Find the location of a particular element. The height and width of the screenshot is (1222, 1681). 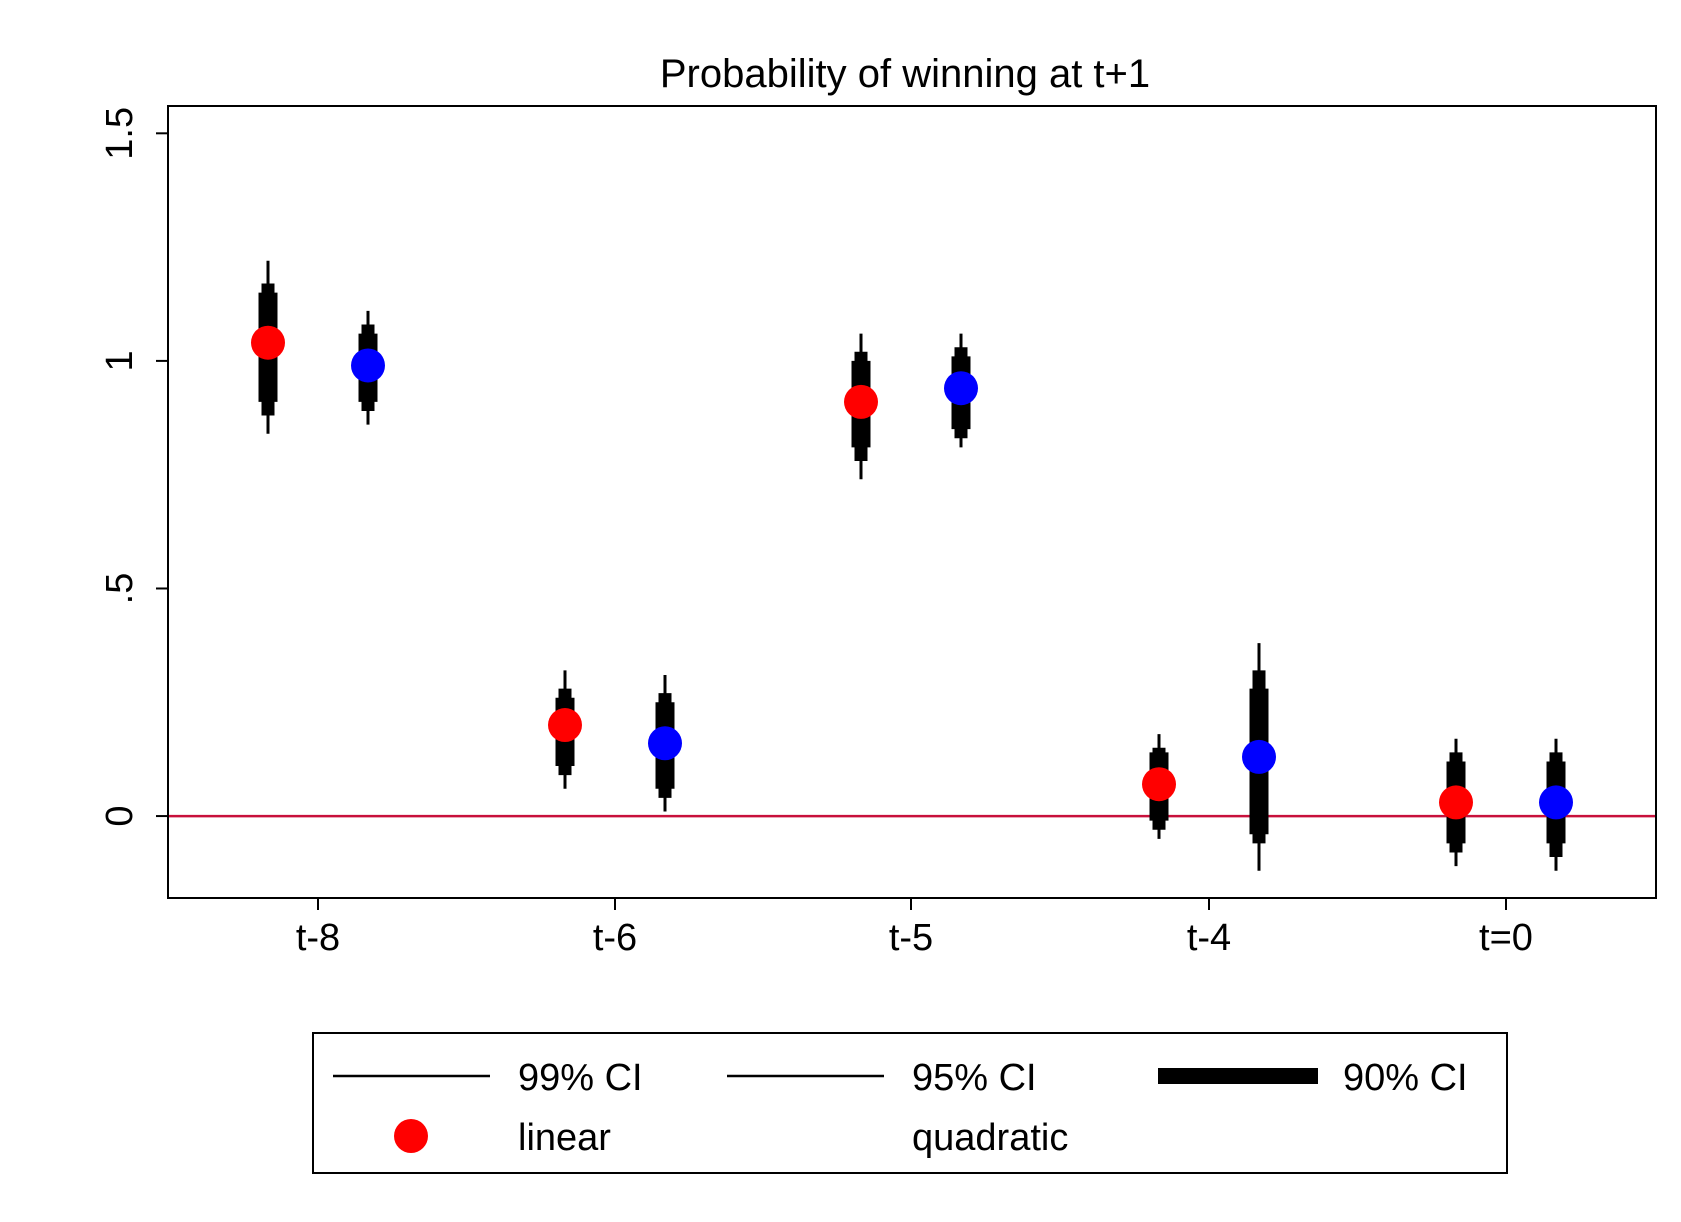

x-tick-label: t-6 is located at coordinates (615, 938).